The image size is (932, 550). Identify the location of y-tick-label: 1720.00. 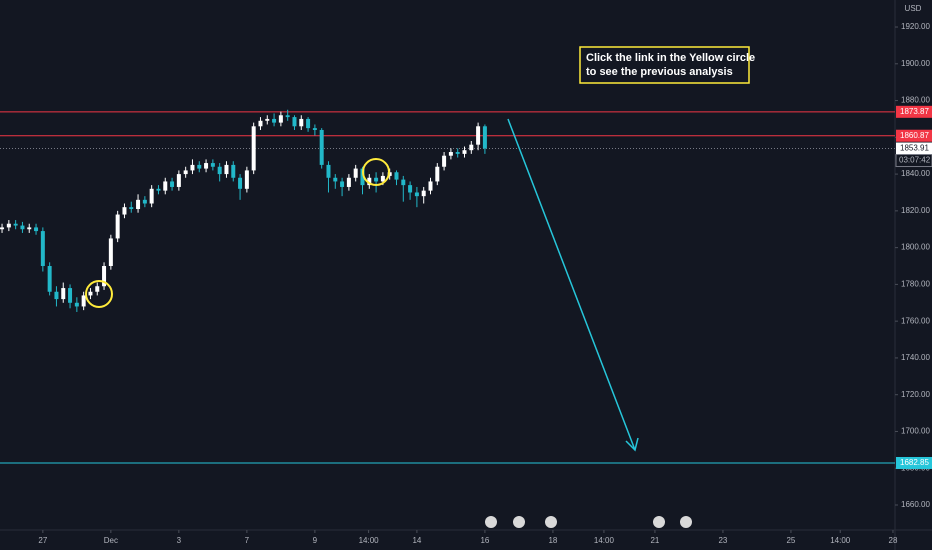
(915, 394).